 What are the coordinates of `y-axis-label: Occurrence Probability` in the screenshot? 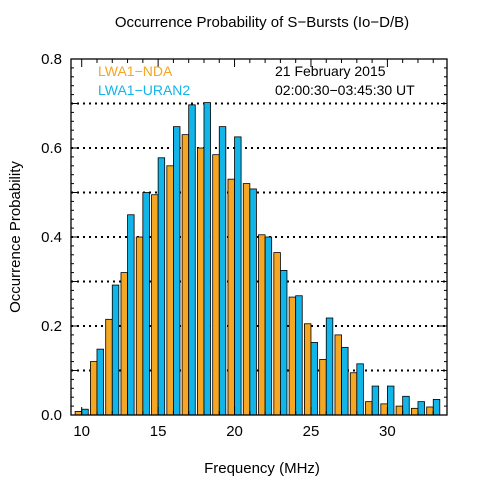 It's located at (15, 237).